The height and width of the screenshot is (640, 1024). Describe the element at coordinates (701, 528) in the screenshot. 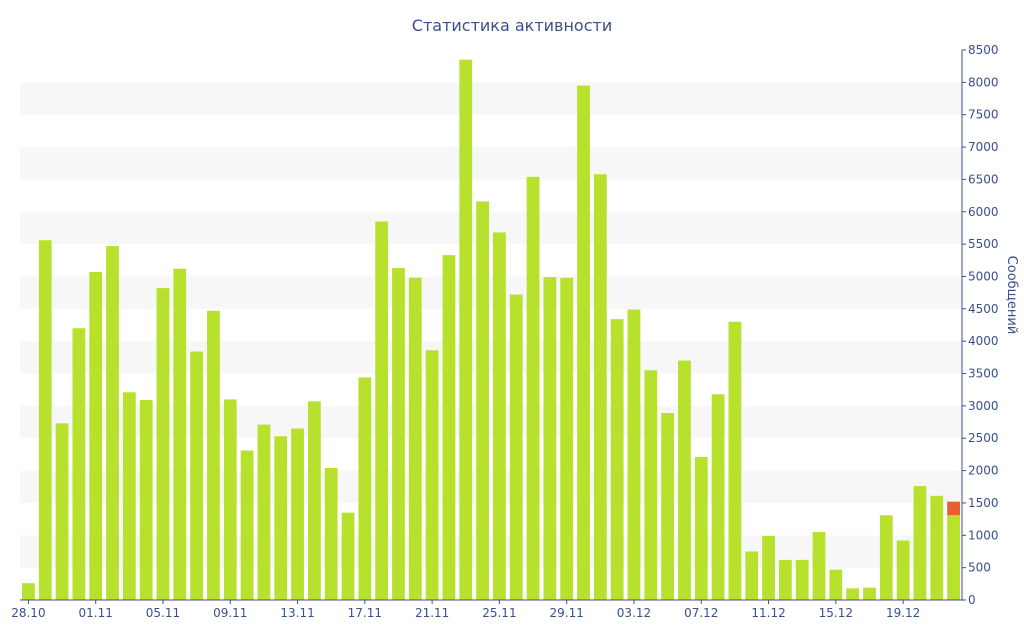

I see `bar-07.12` at that location.